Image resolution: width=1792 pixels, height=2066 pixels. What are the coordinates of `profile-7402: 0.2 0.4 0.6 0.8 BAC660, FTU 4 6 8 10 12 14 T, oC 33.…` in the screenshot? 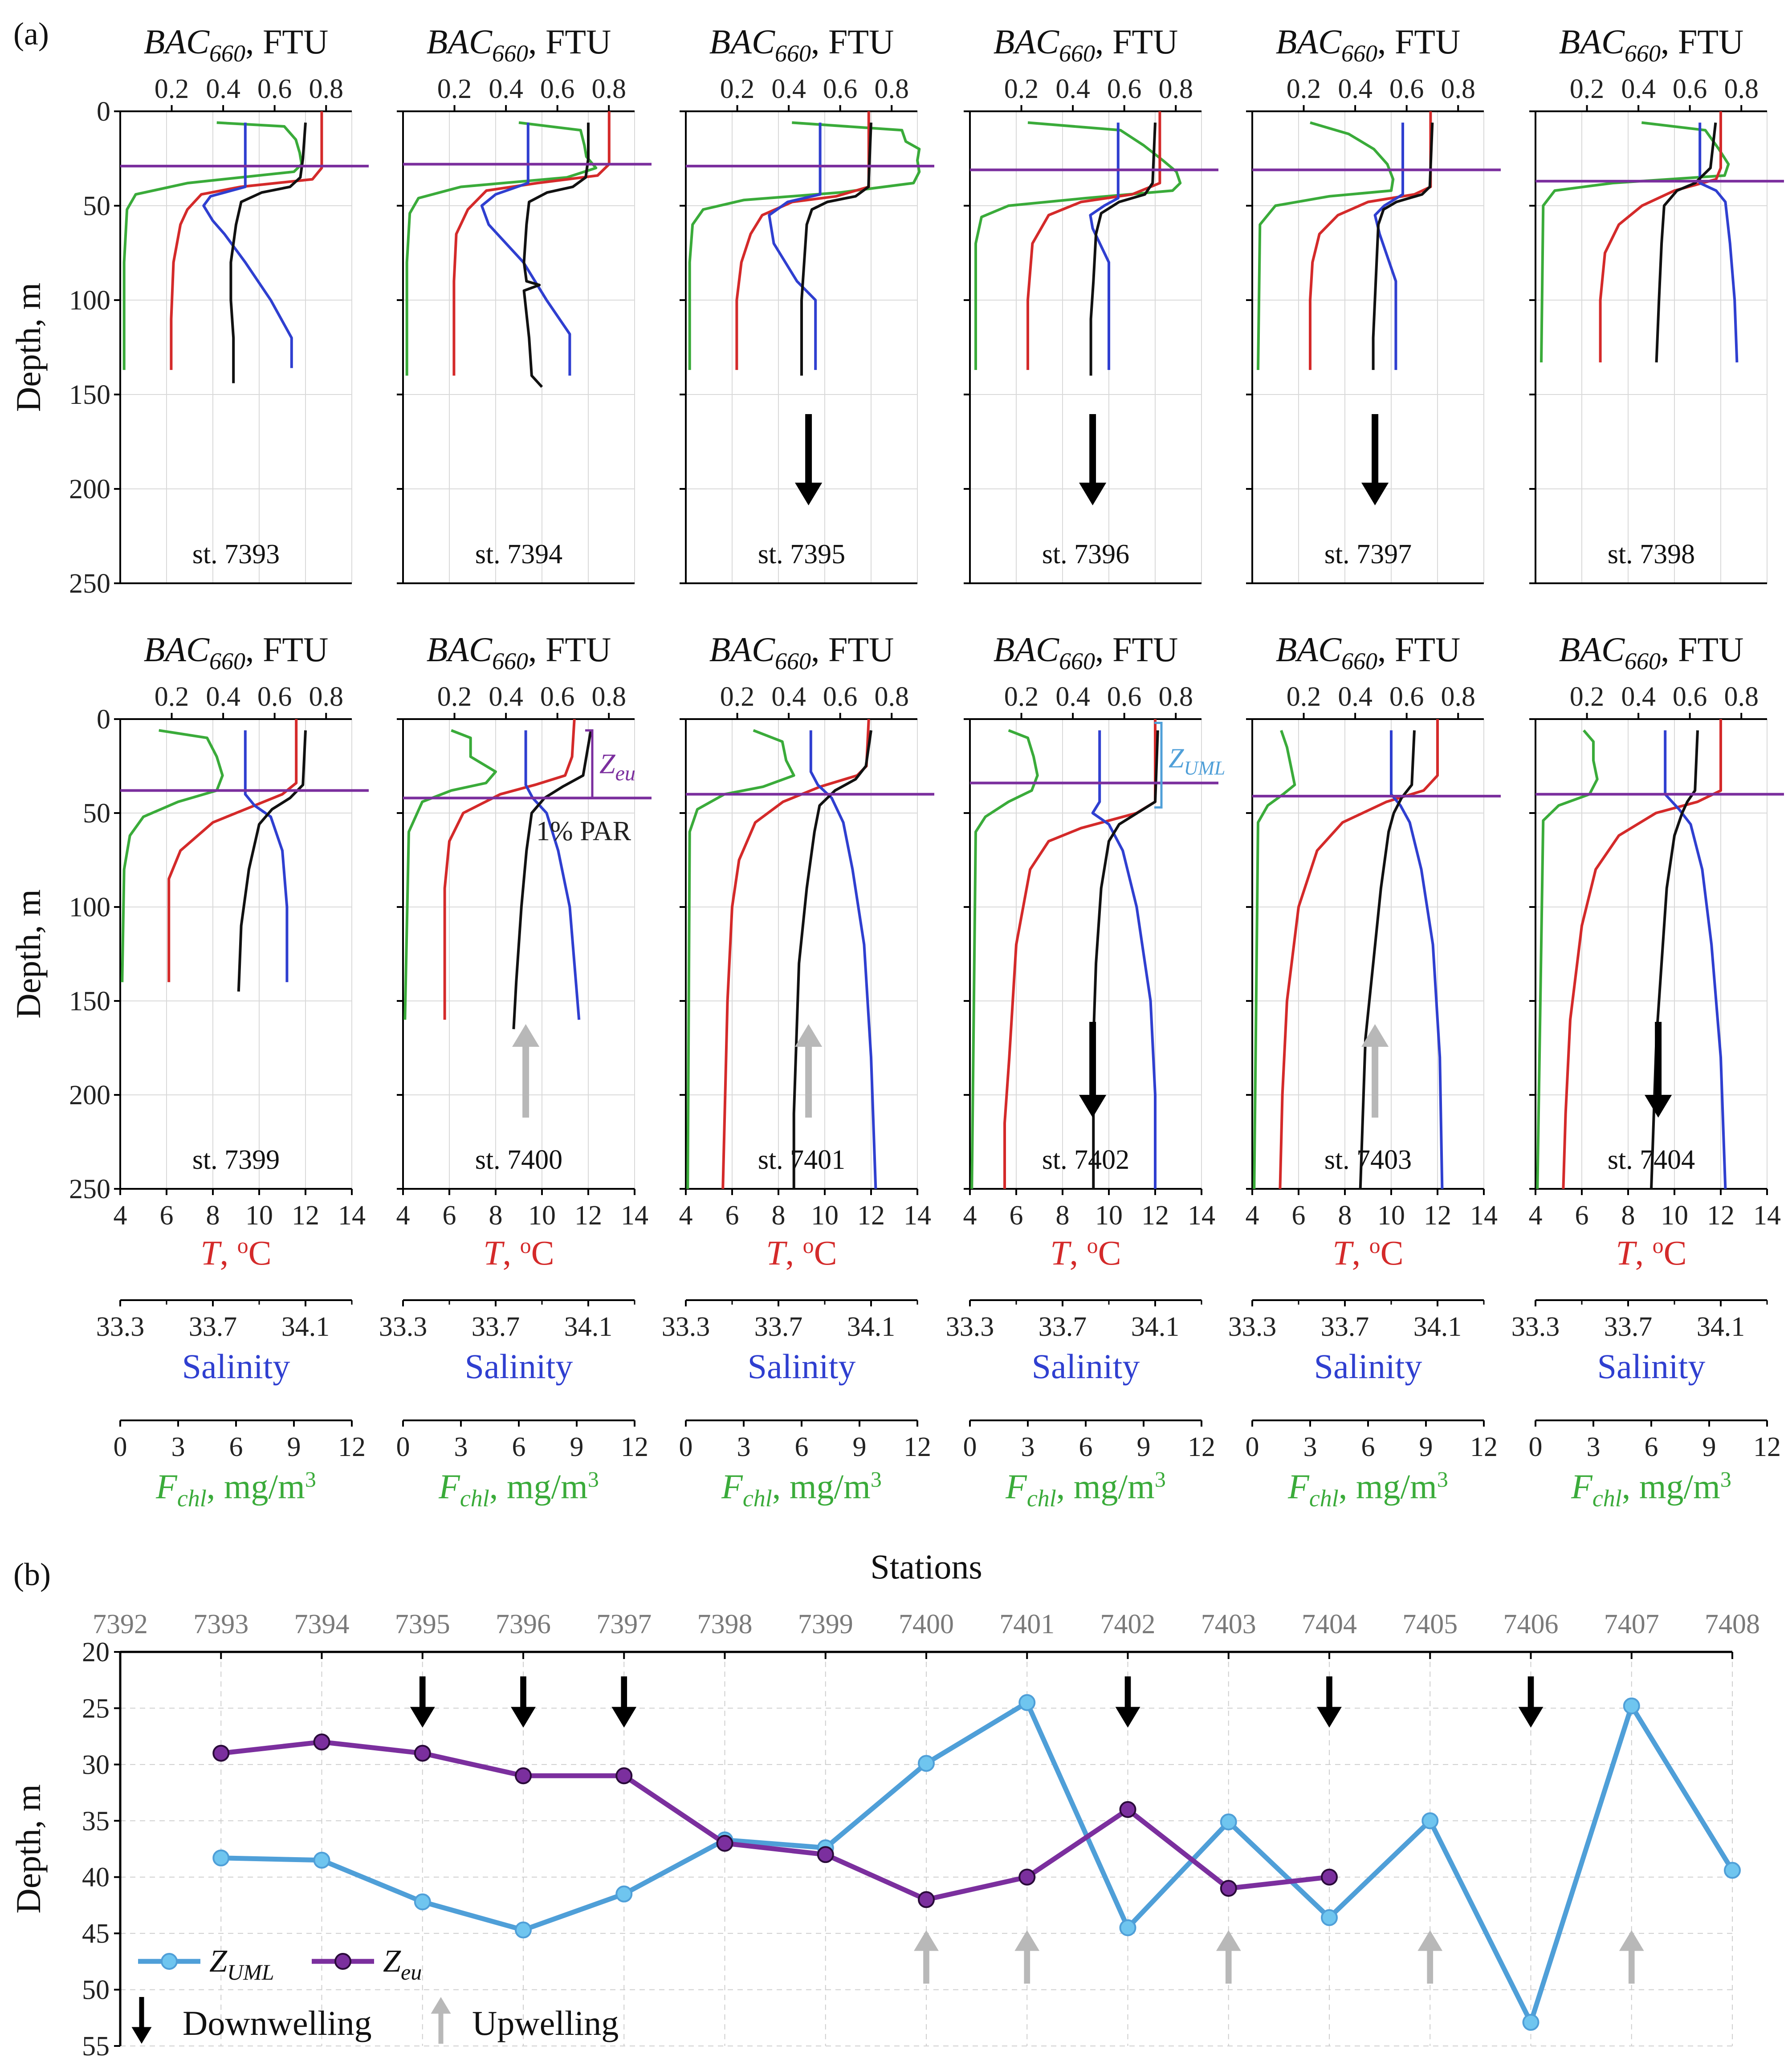 It's located at (1086, 1071).